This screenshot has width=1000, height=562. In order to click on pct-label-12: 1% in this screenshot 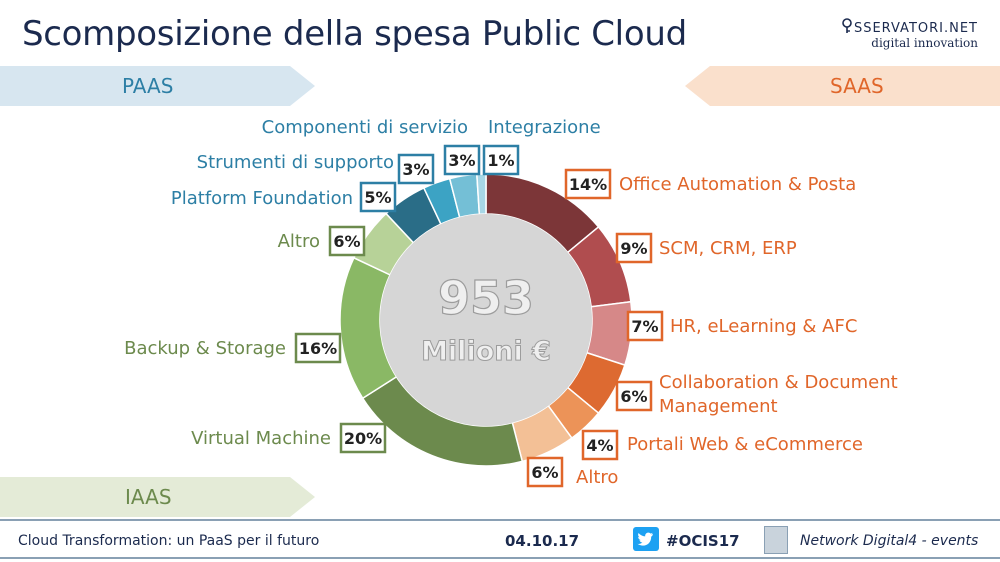, I will do `click(500, 160)`.